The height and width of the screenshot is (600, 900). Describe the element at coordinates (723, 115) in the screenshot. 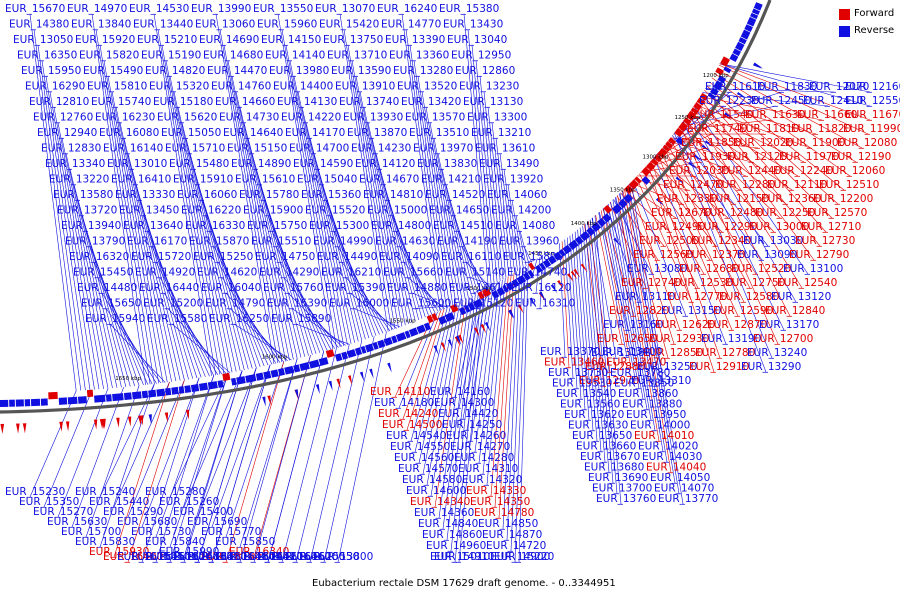

I see `gene-label: EUR_11540` at that location.